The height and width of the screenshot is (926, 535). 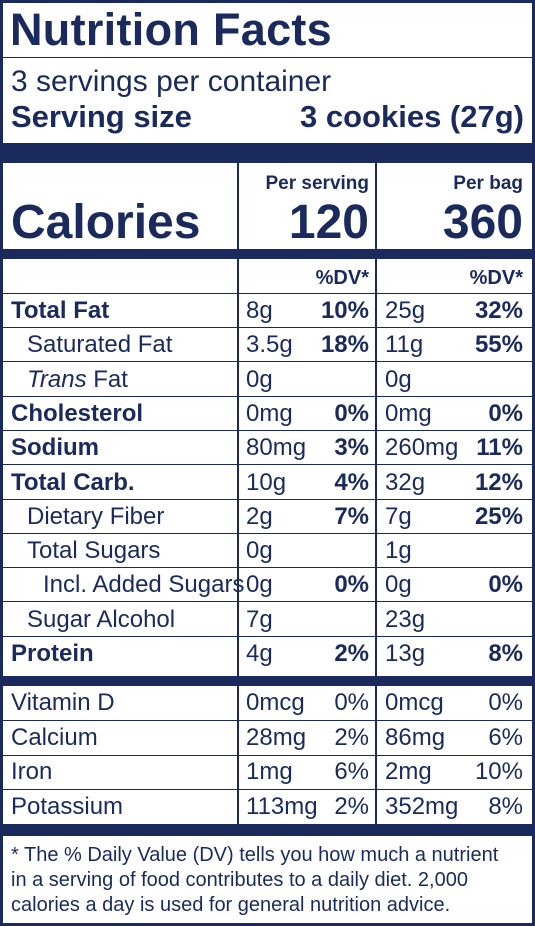 What do you see at coordinates (32, 771) in the screenshot?
I see `nutrient-name: Iron` at bounding box center [32, 771].